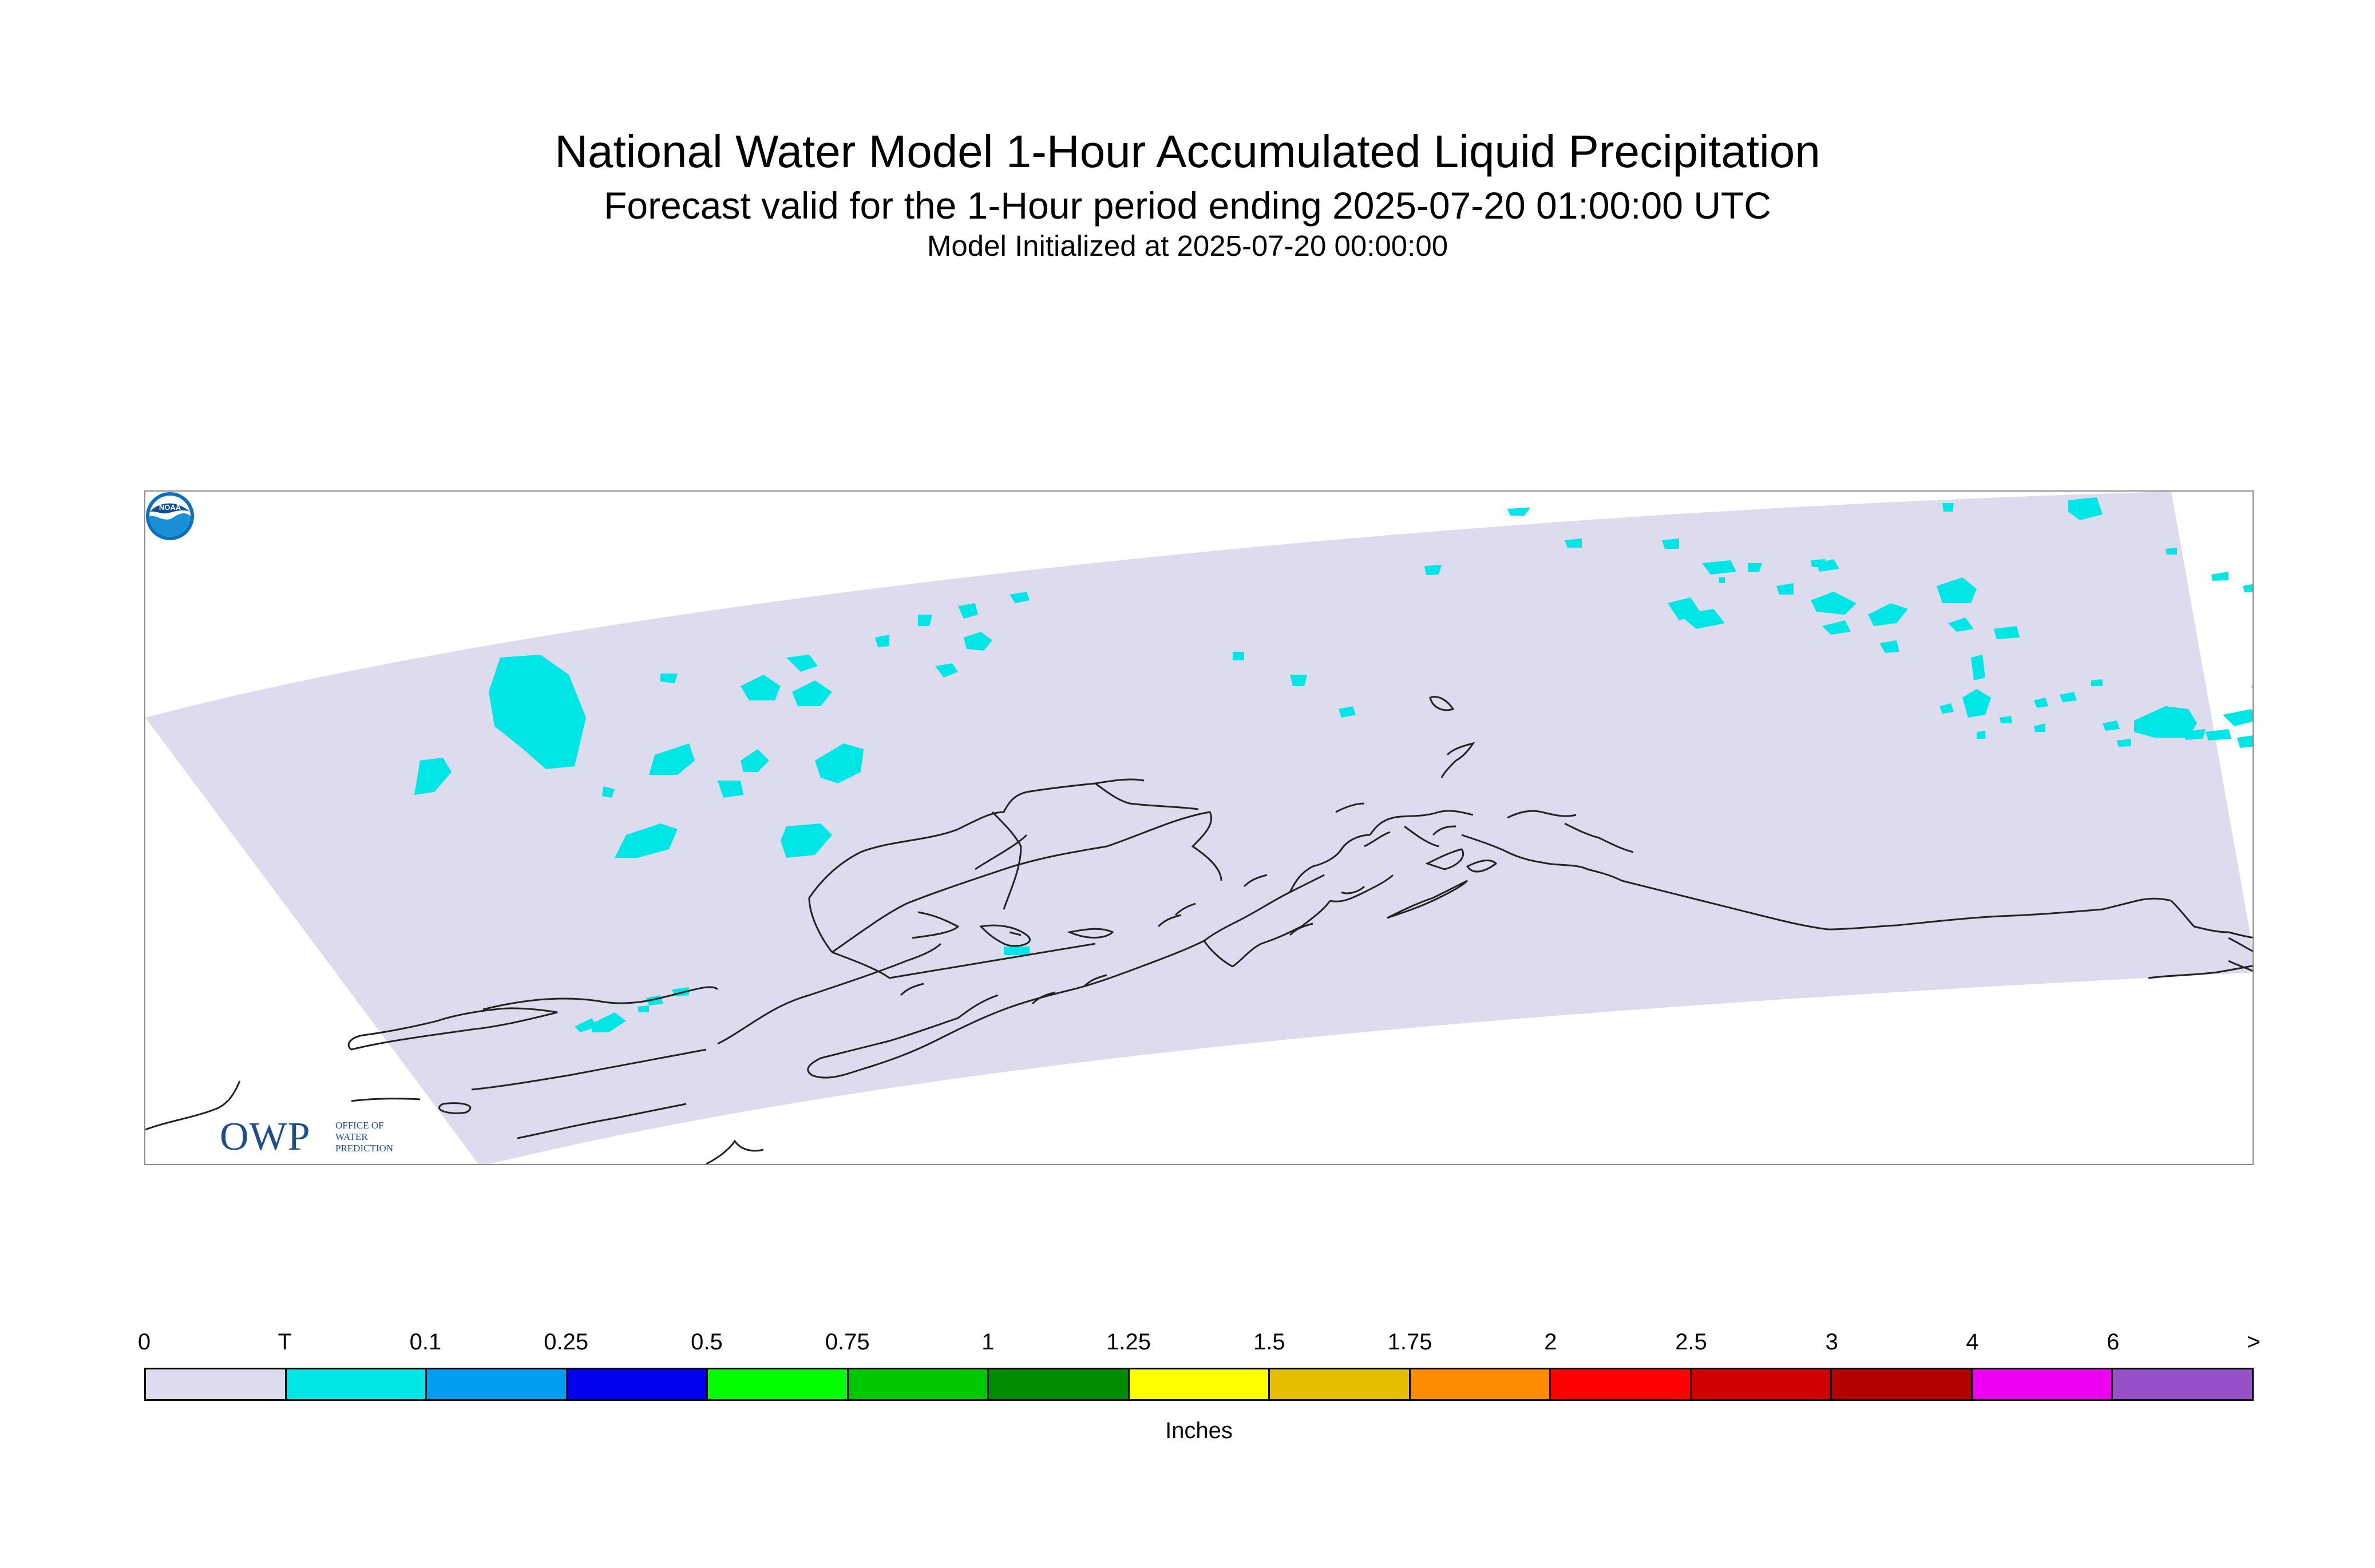  Describe the element at coordinates (1187, 245) in the screenshot. I see `model-initialized-label: Model Initialized at 2025-07-20 00:00:00` at that location.